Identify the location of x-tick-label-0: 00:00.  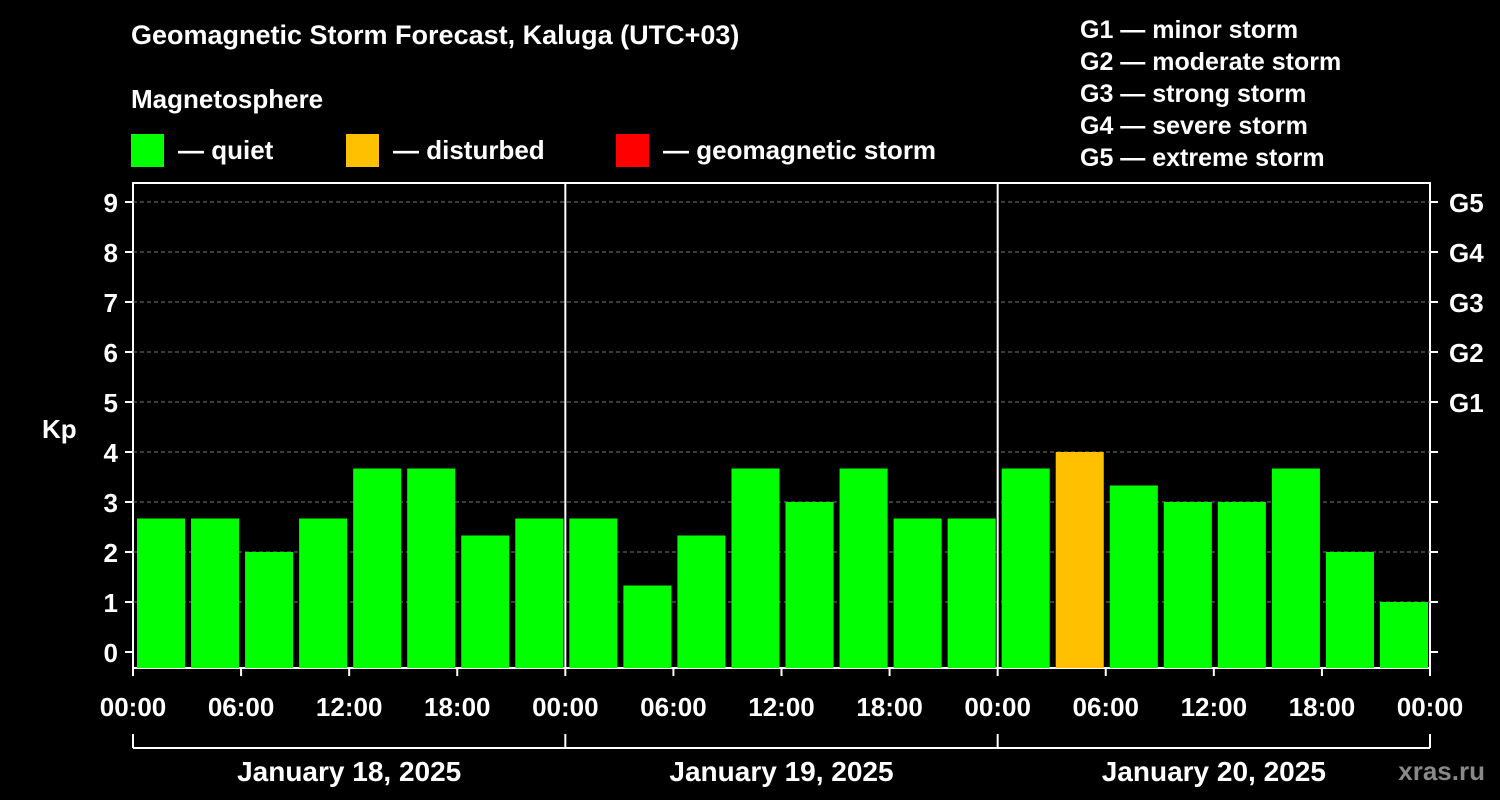
(133, 707).